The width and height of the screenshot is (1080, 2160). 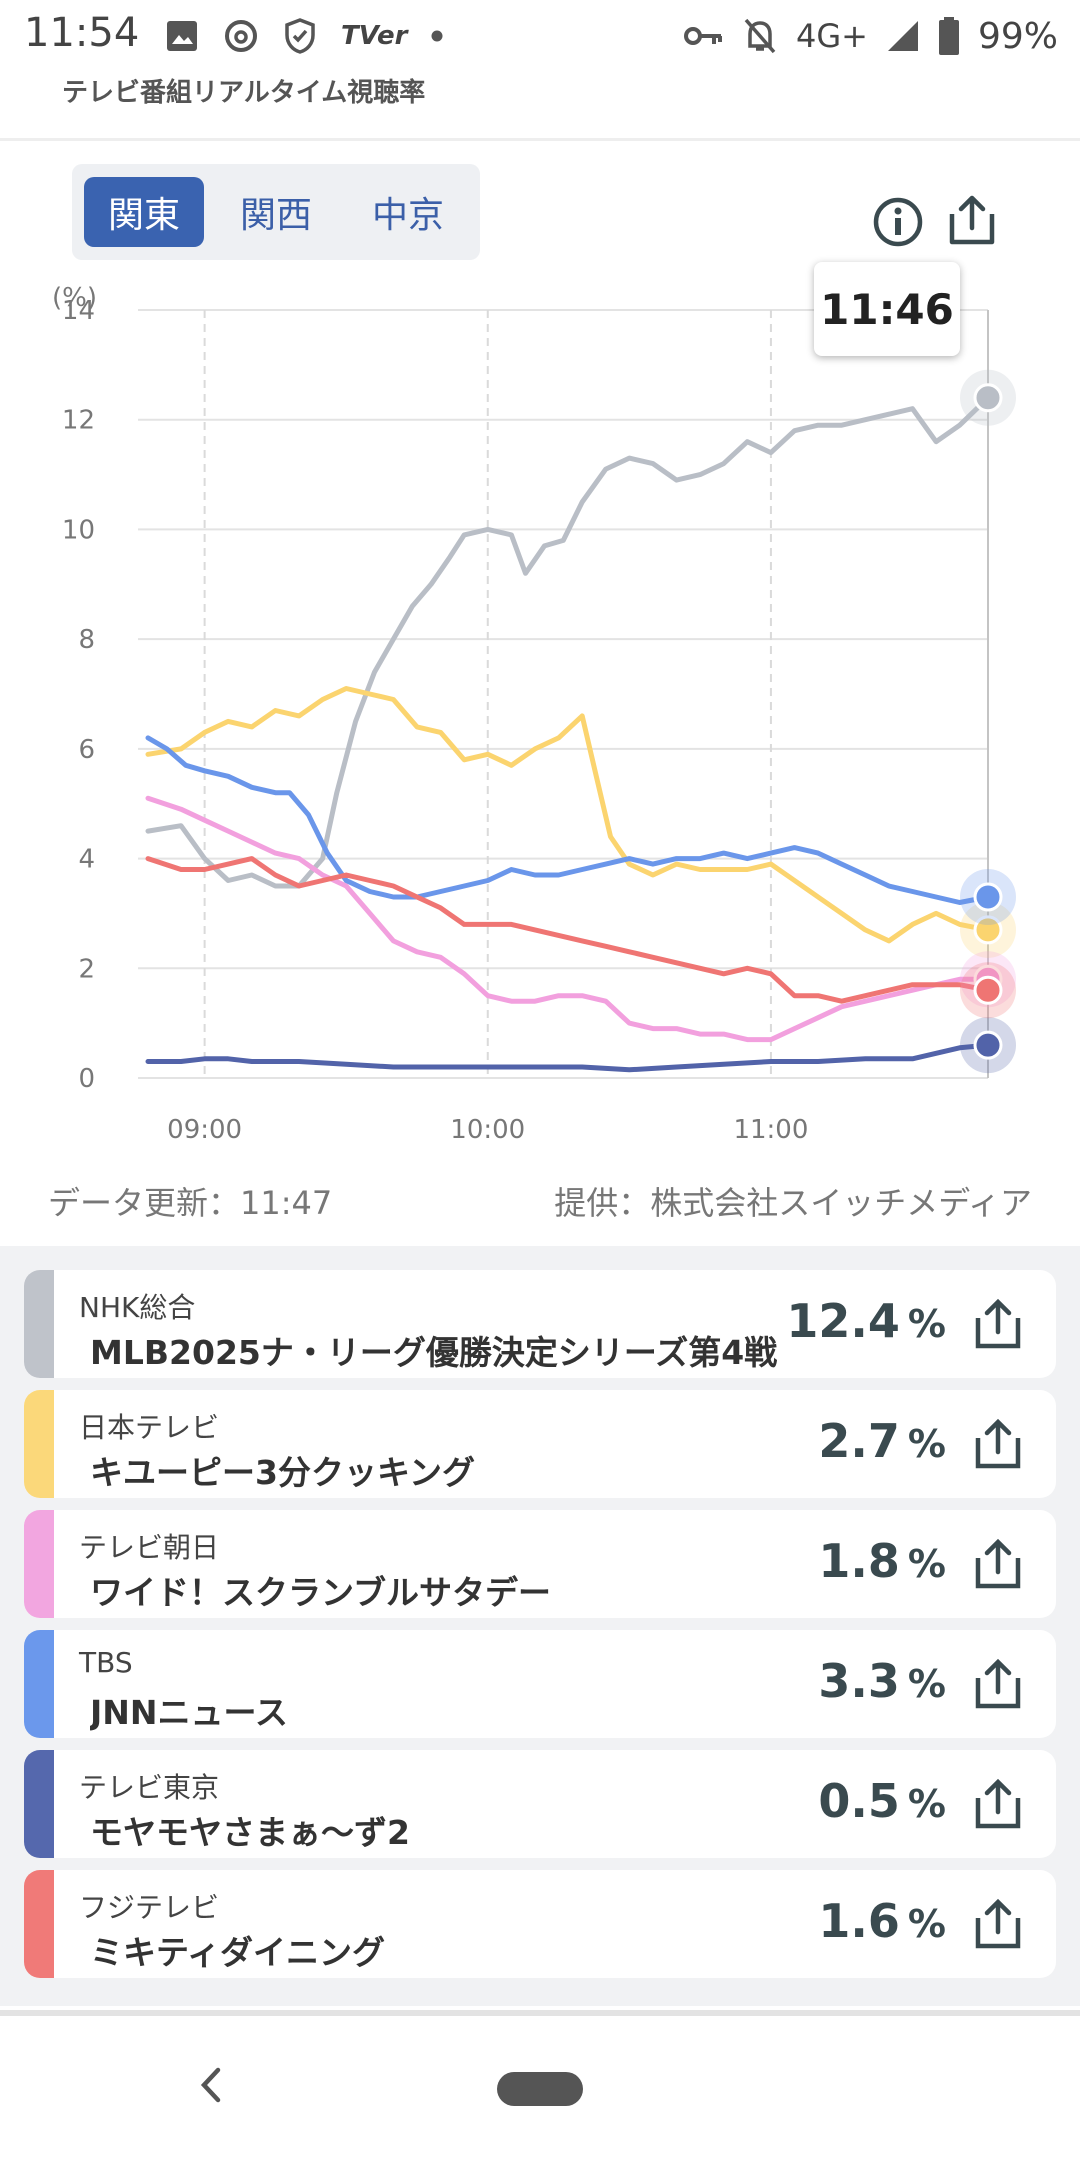 I want to click on channel-name: フジテレビ, so click(x=149, y=1907).